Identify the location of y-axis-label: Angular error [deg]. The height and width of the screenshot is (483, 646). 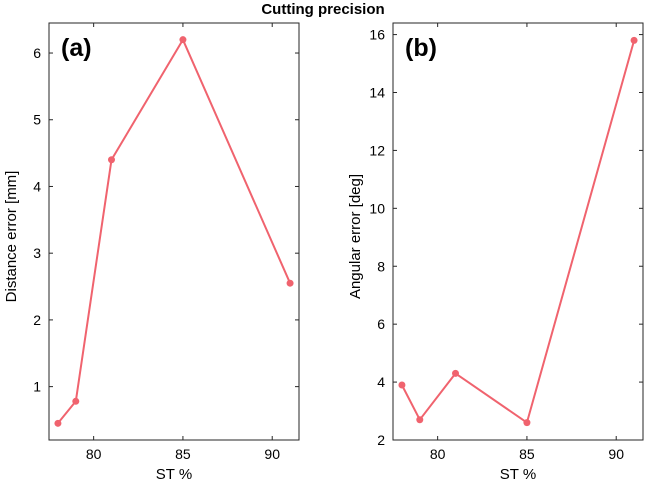
(355, 236).